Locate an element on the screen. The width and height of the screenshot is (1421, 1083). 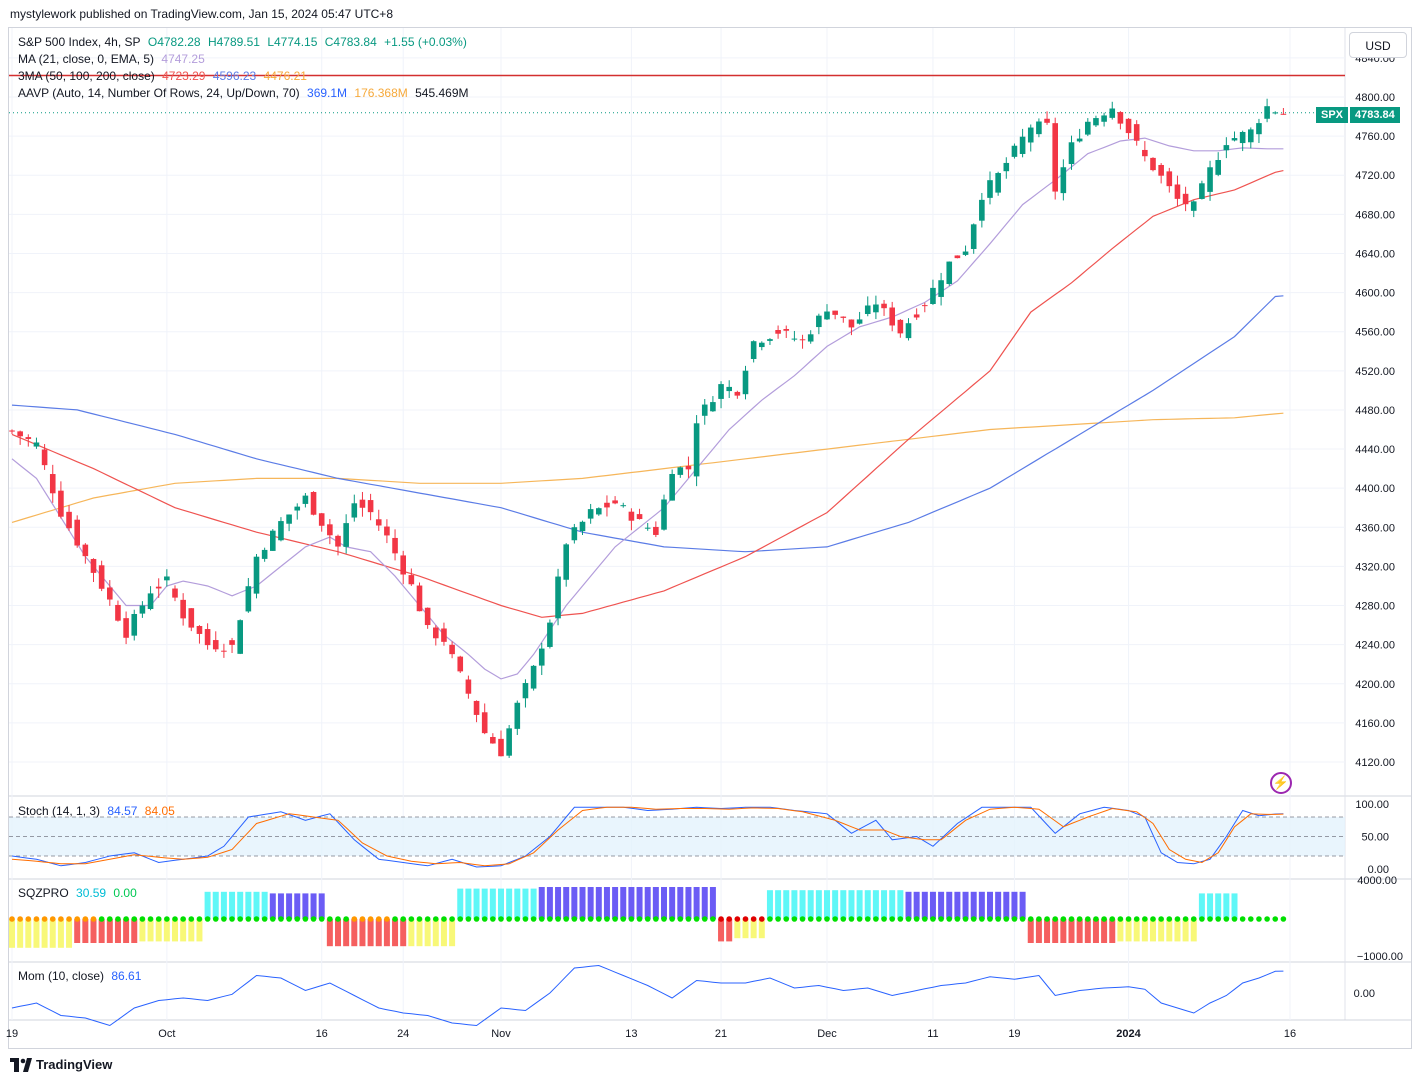
currency-button: USD is located at coordinates (1378, 45).